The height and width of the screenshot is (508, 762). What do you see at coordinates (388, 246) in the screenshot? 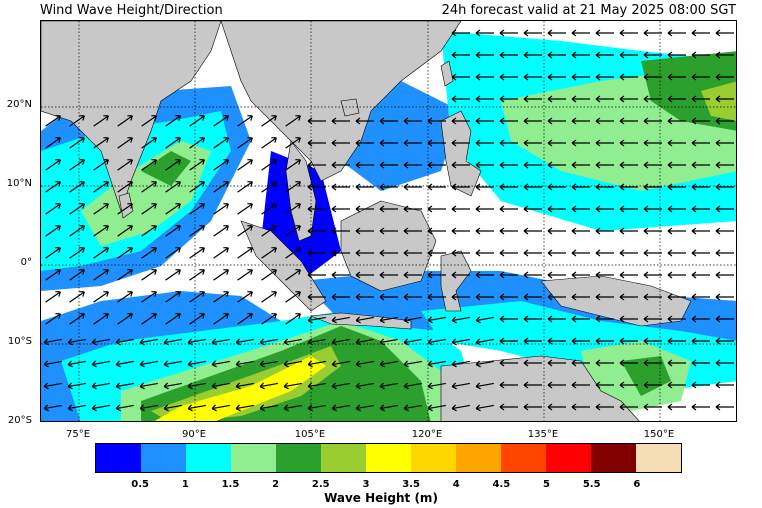
I see `land-borneo` at bounding box center [388, 246].